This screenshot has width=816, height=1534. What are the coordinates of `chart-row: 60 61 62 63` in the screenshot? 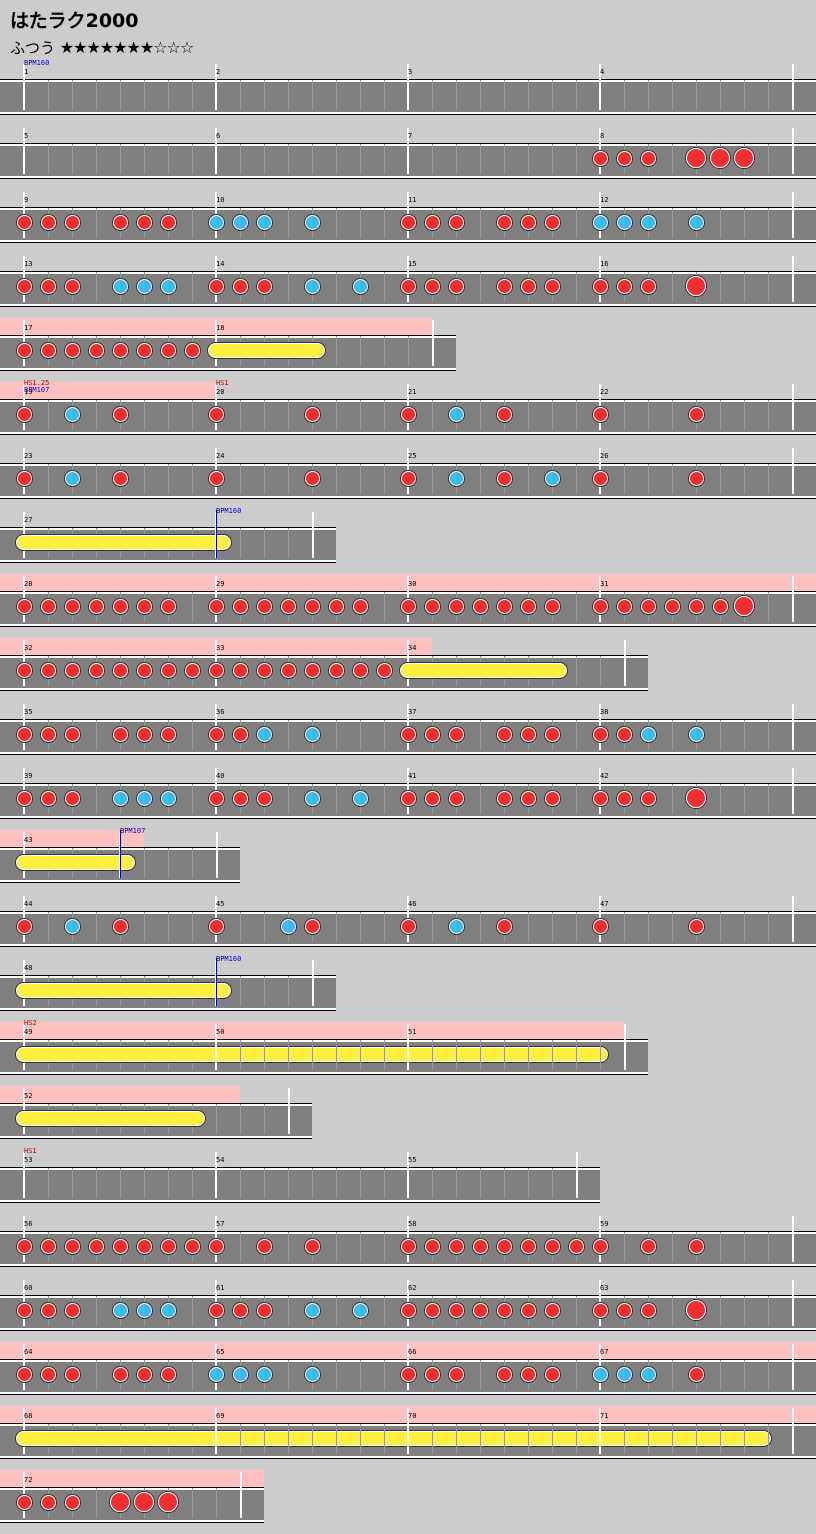 It's located at (408, 1310).